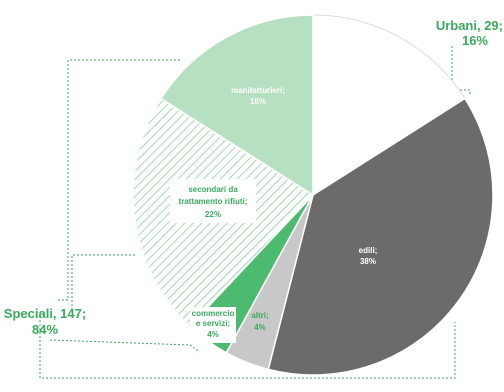  I want to click on label-box-commercio: commercio e servizi; 4%, so click(213, 325).